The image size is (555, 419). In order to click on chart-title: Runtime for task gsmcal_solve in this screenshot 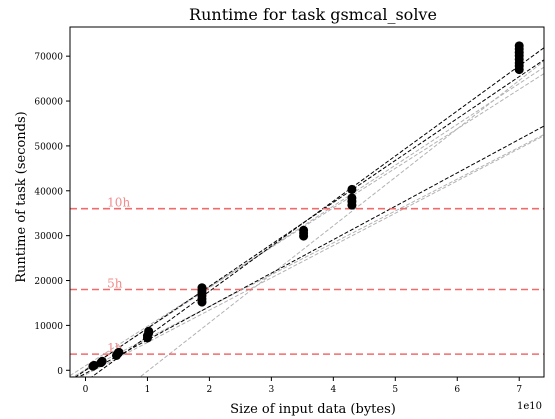, I will do `click(313, 14)`.